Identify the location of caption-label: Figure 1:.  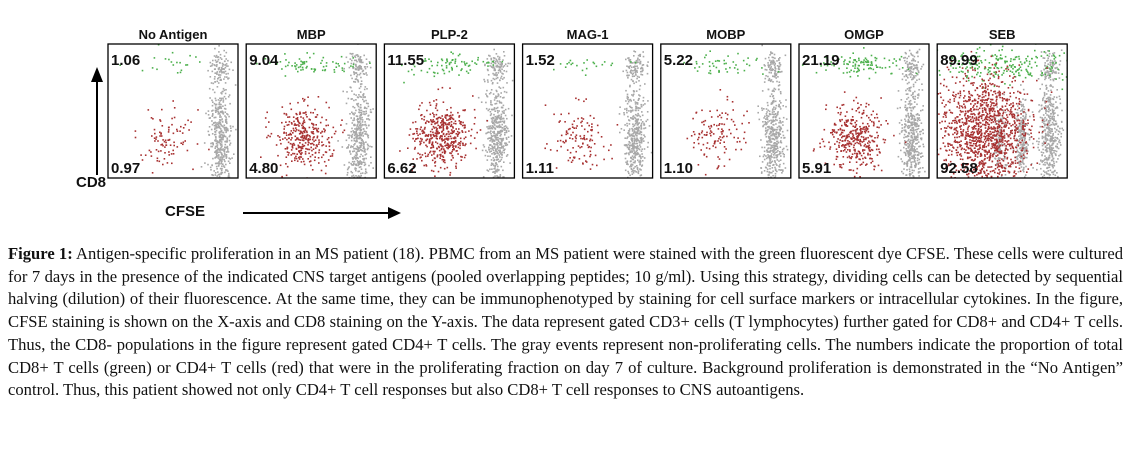
(40, 253).